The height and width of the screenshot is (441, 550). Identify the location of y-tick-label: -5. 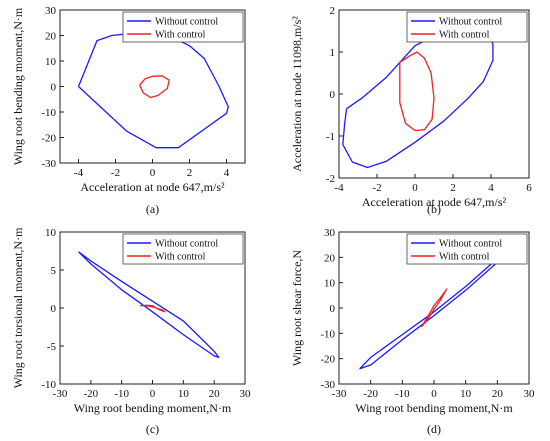
(52, 347).